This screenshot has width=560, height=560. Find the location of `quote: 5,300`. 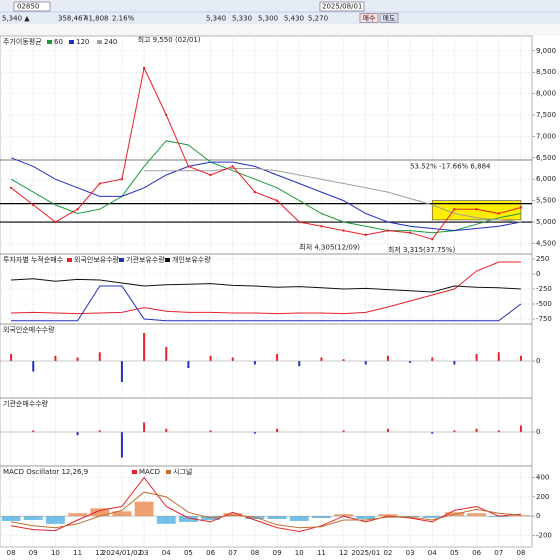

quote: 5,300 is located at coordinates (268, 19).